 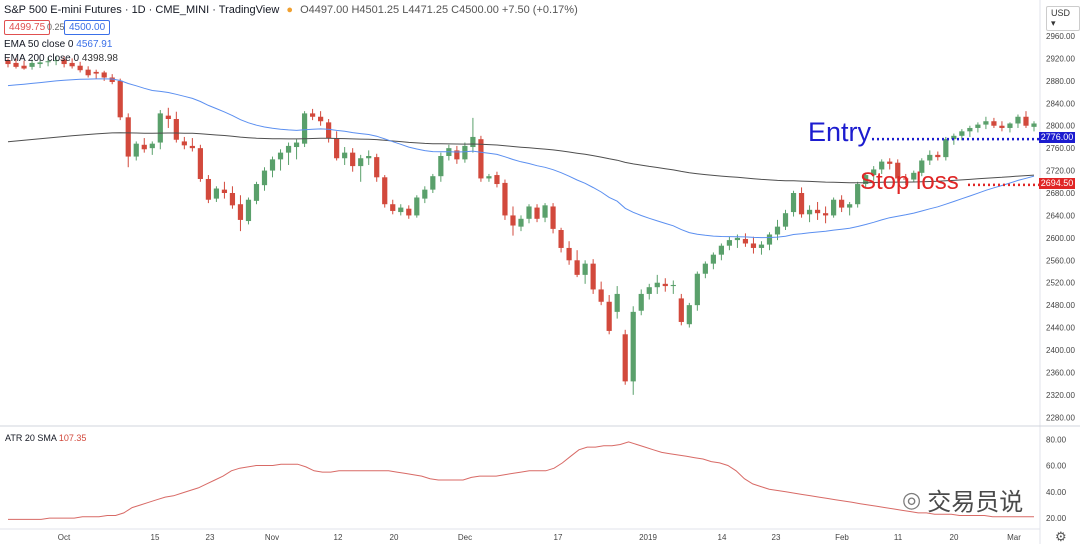 I want to click on atr-tick-label: 60.00, so click(x=1056, y=466).